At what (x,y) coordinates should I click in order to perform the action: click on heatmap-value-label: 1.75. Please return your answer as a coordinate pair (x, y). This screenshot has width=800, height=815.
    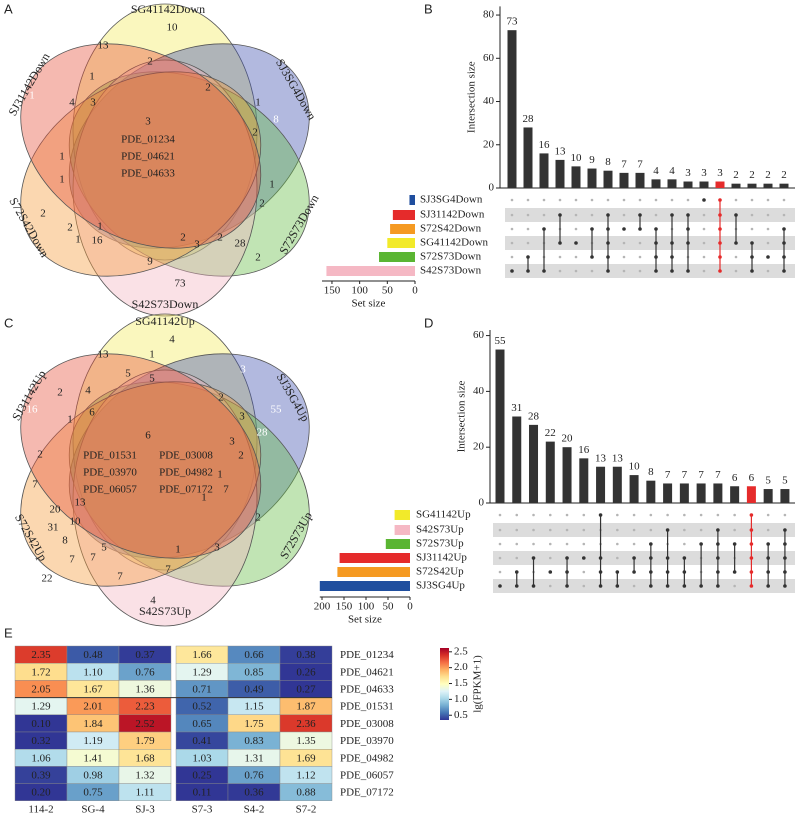
    Looking at the image, I should click on (254, 724).